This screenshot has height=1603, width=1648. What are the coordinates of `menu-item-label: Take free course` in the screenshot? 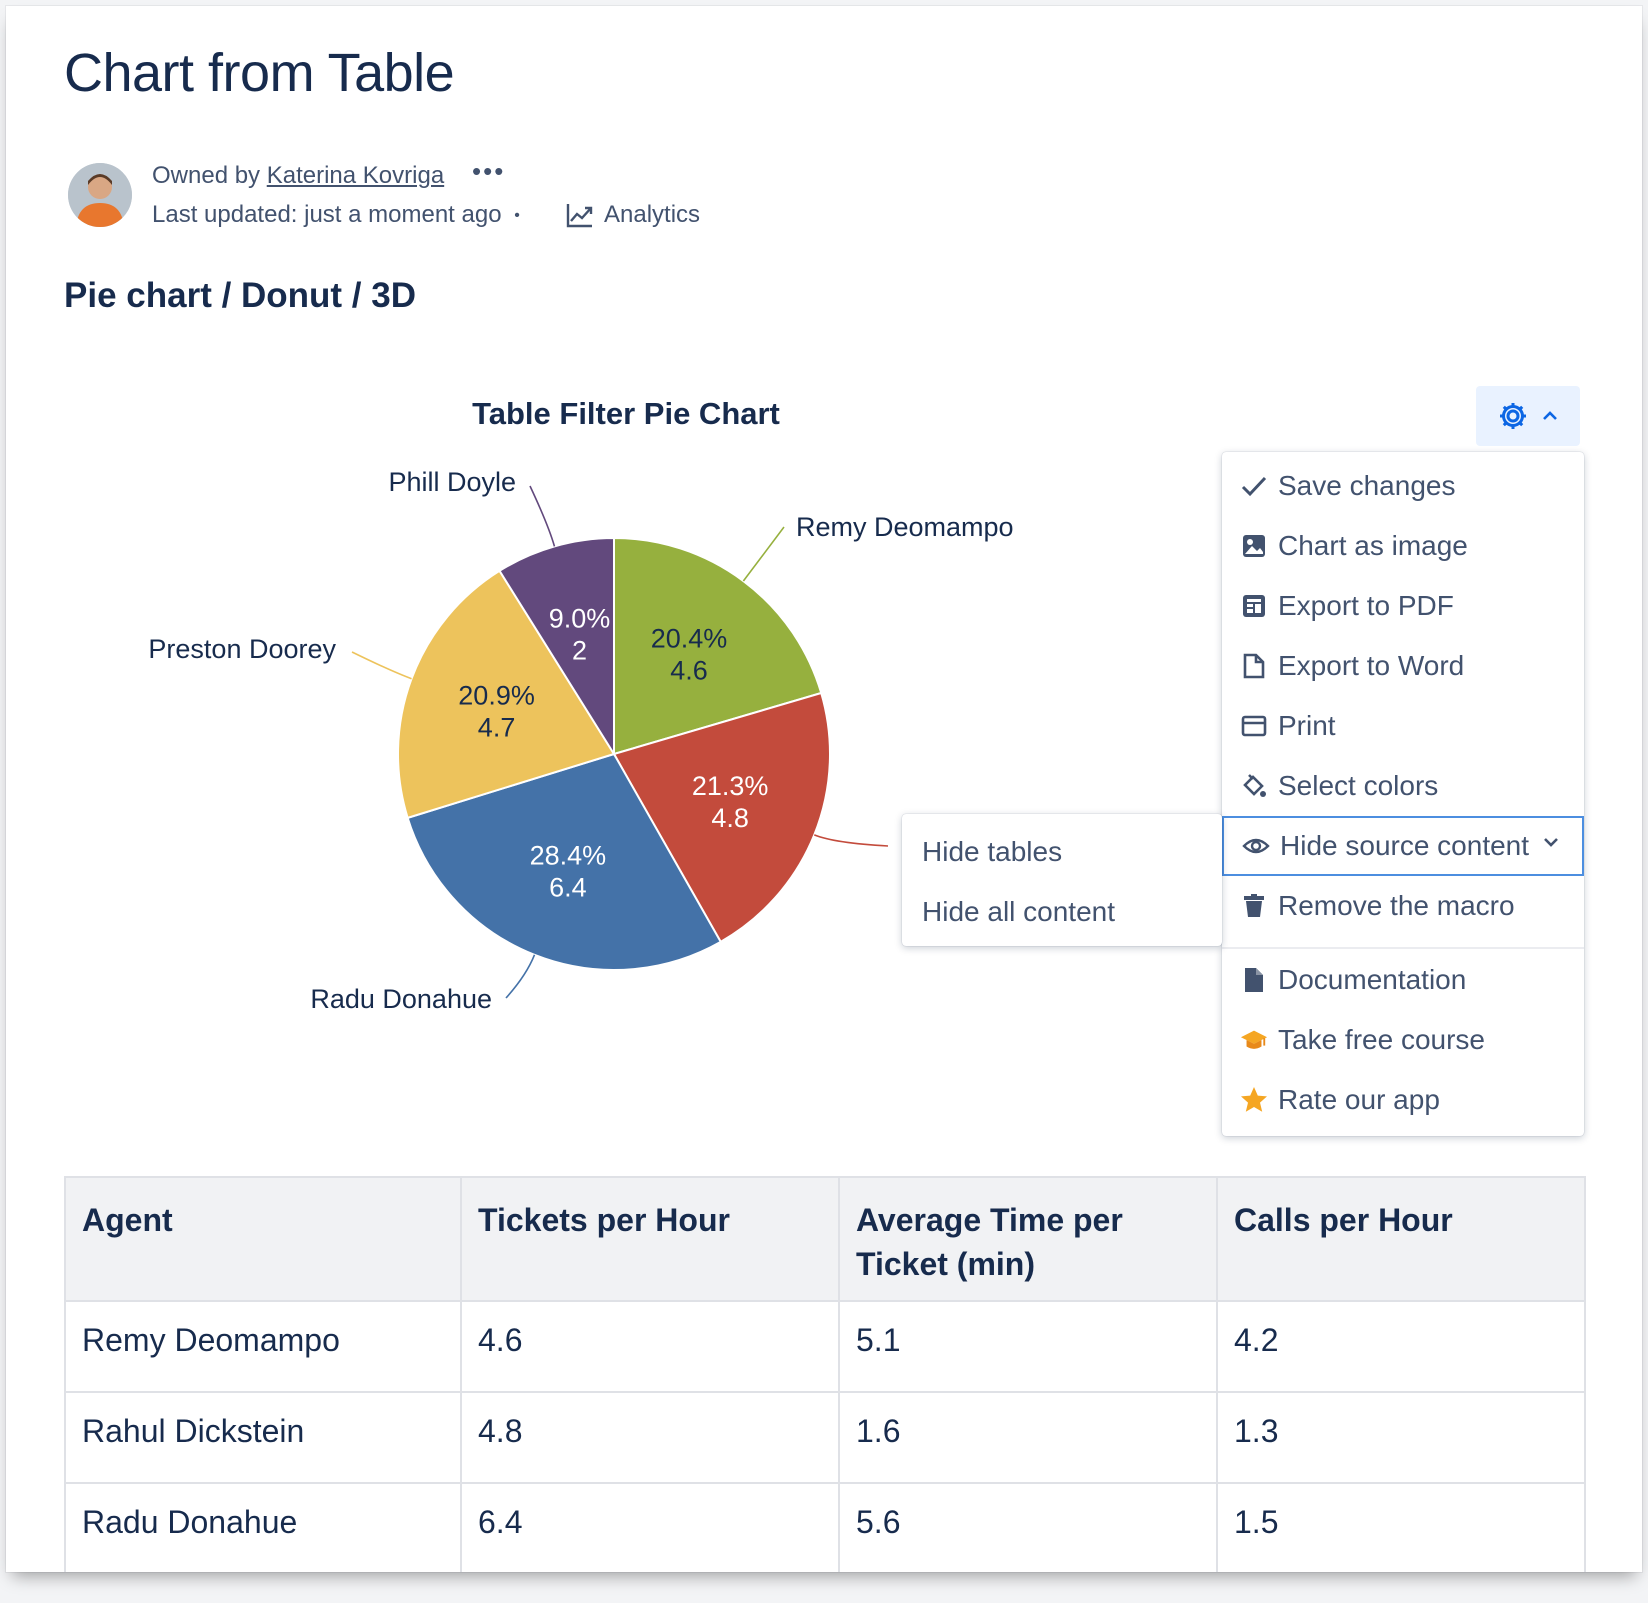 It's located at (1381, 1039).